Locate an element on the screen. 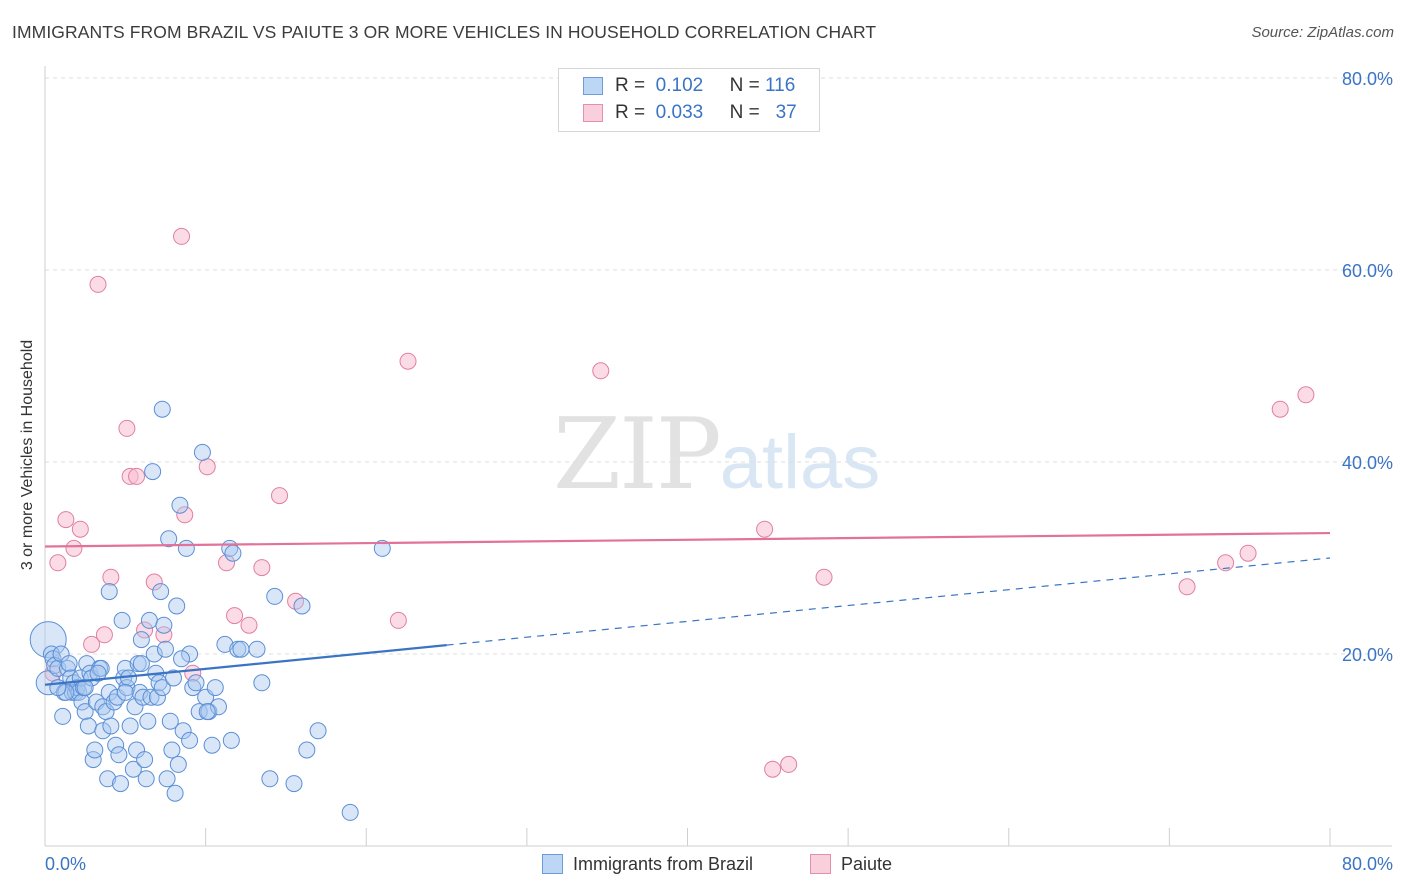 The width and height of the screenshot is (1406, 892). legend-paiute-label: Paiute is located at coordinates (867, 863).